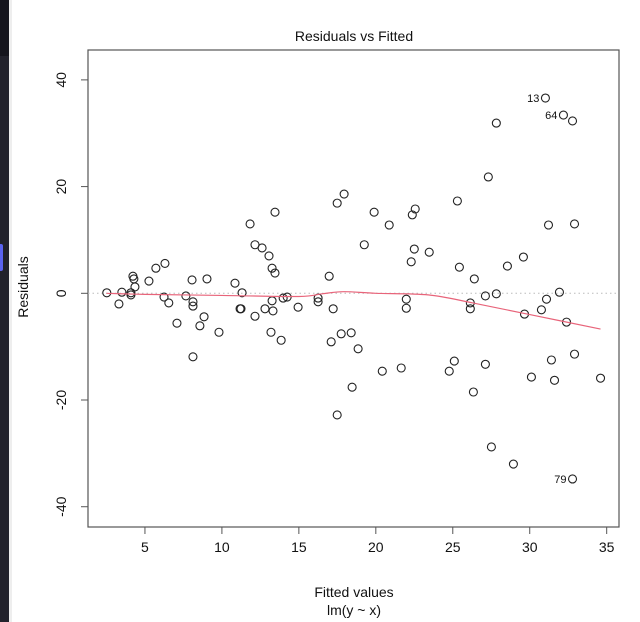 The height and width of the screenshot is (622, 640). What do you see at coordinates (299, 547) in the screenshot?
I see `x-tick-label: 15` at bounding box center [299, 547].